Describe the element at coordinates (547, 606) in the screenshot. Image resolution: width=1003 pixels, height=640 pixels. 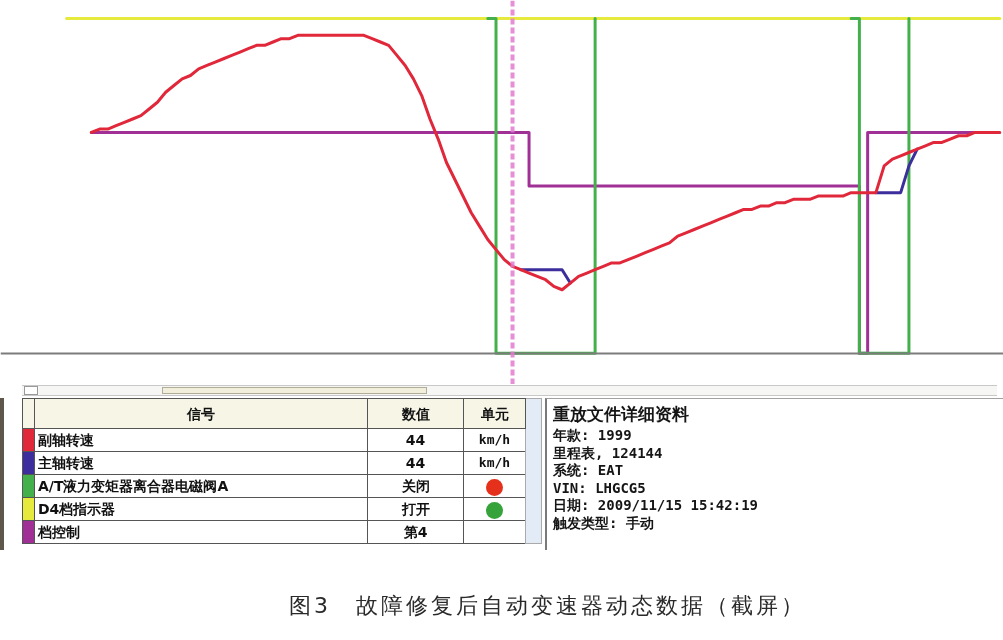
I see `caption: 图3 故障修复后自动变速器动态数据（截屏）` at that location.